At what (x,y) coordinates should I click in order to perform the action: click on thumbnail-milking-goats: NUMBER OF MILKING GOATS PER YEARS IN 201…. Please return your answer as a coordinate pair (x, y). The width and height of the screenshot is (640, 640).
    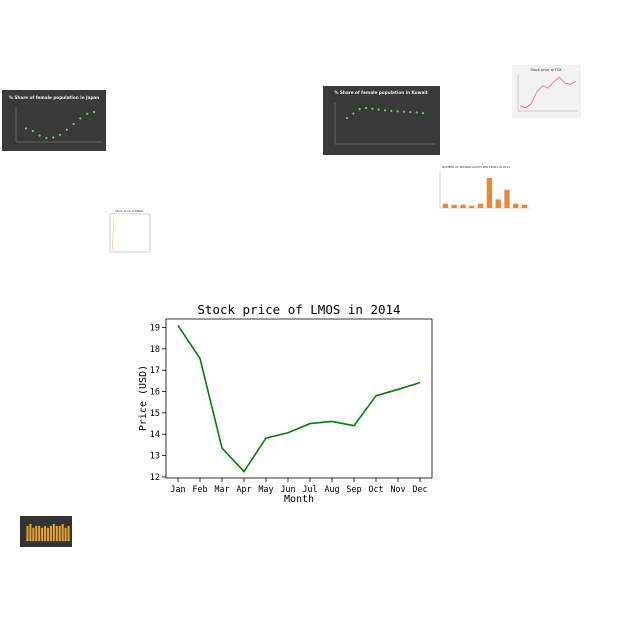
    Looking at the image, I should click on (476, 197).